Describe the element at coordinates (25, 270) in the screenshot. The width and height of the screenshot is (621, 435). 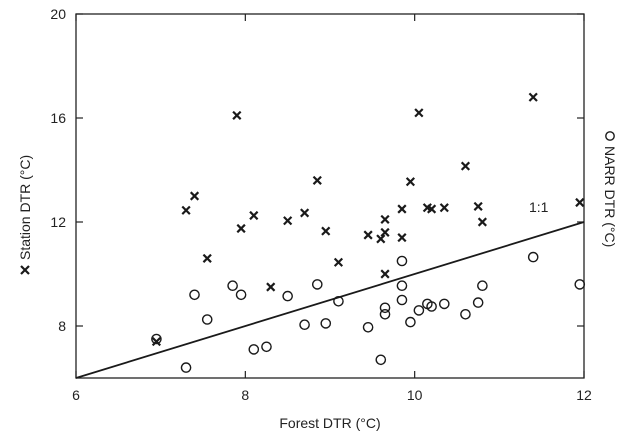
I see `station-legend-x-marker` at that location.